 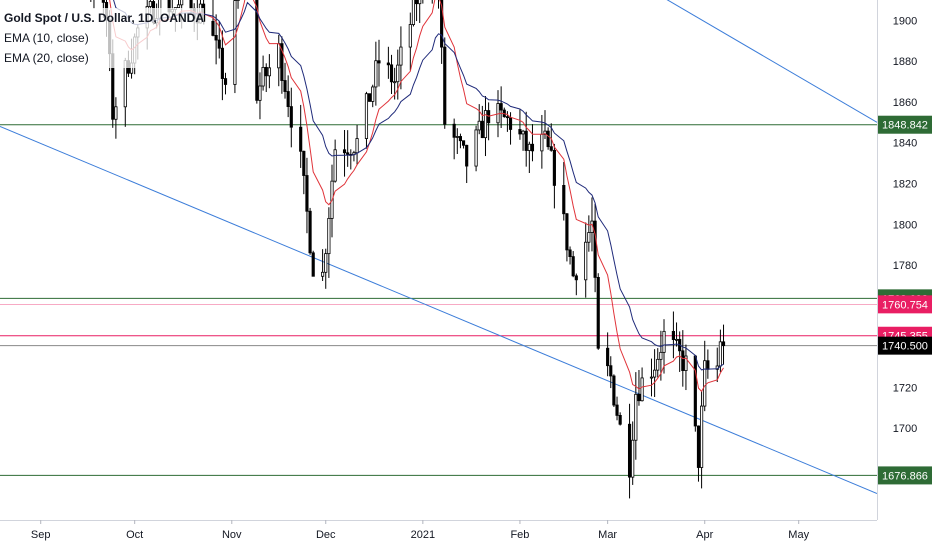 I want to click on price-label-text: 1676.866, so click(x=905, y=476).